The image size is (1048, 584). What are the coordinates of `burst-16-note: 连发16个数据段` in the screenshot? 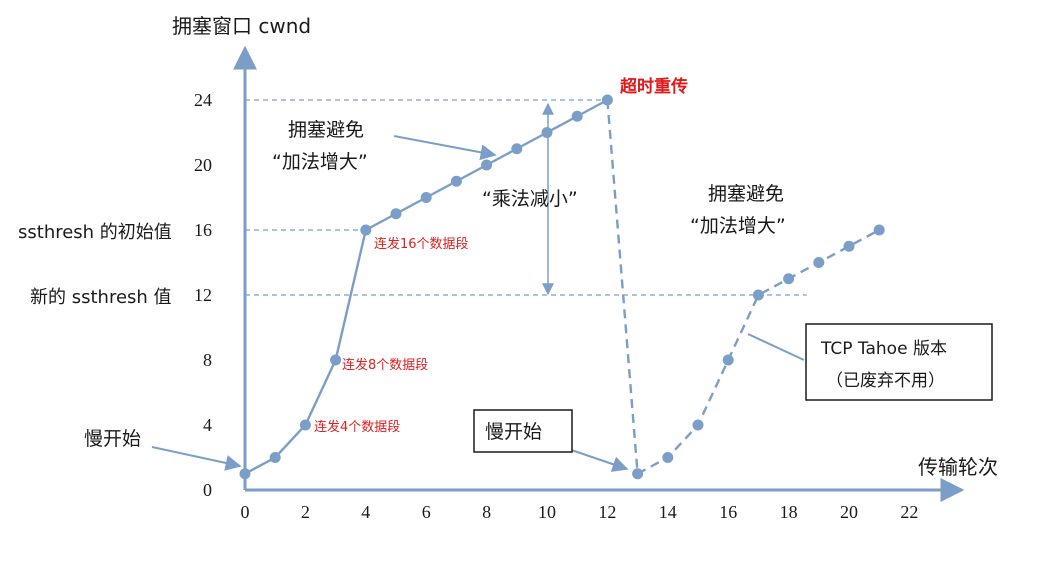 It's located at (421, 244).